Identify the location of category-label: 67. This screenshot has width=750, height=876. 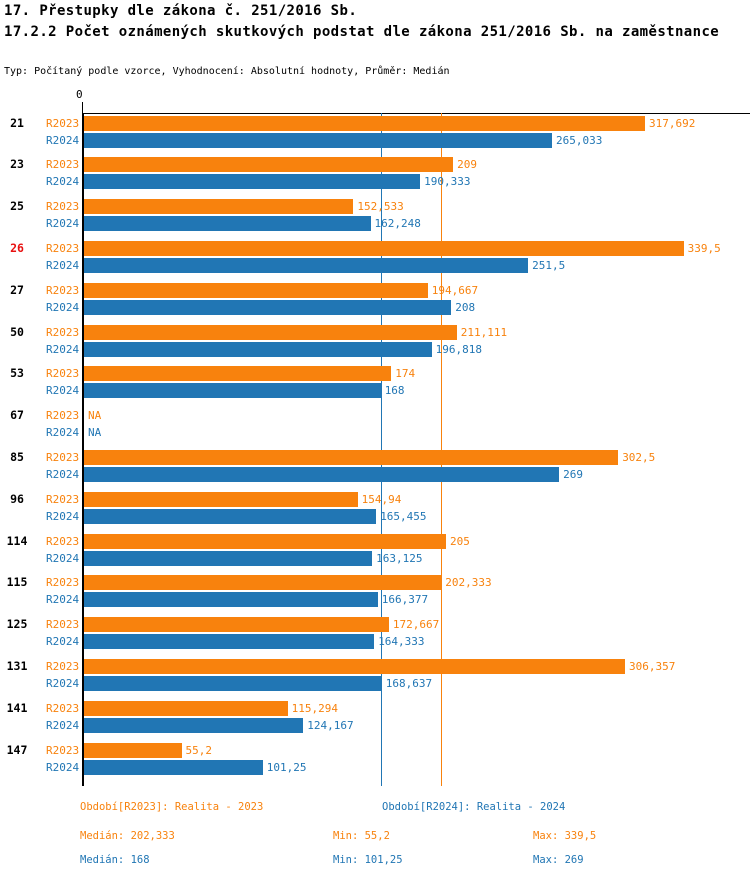
(17, 415).